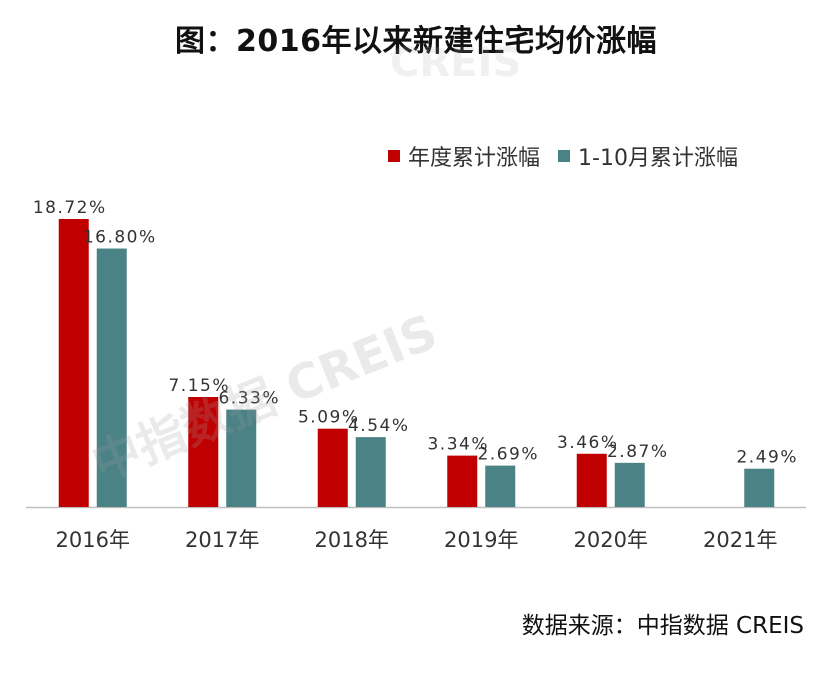  What do you see at coordinates (394, 156) in the screenshot?
I see `legend-swatch-series1` at bounding box center [394, 156].